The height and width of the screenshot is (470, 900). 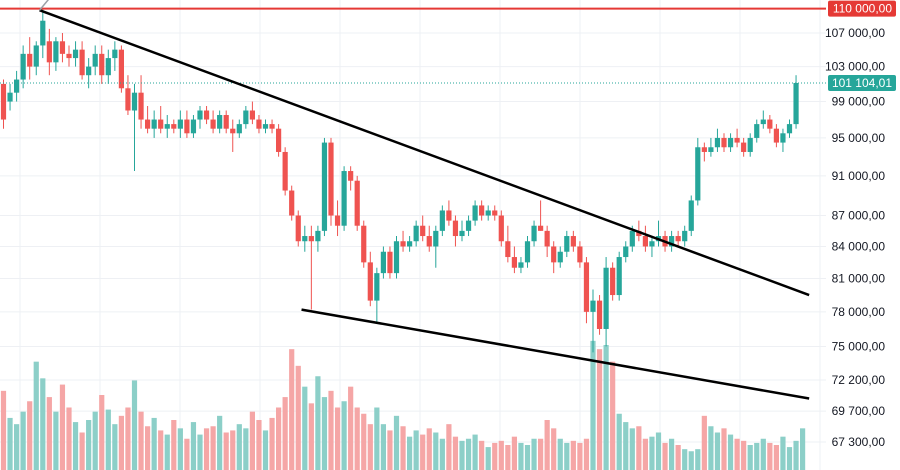 What do you see at coordinates (862, 82) in the screenshot?
I see `last-price-tag-bg` at bounding box center [862, 82].